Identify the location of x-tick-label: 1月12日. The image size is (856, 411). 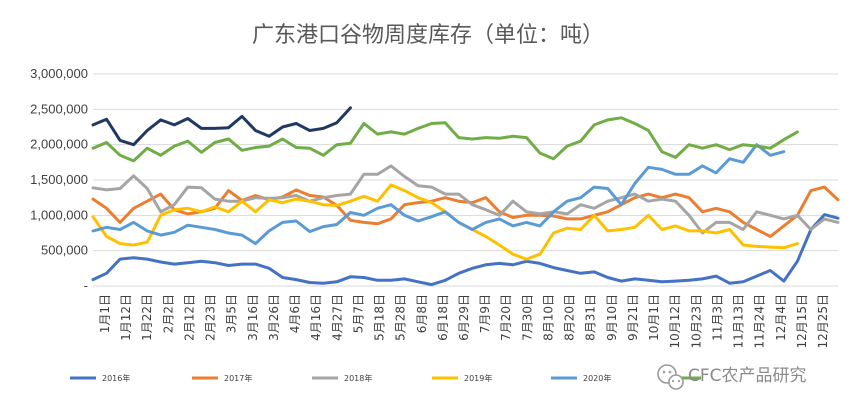
(126, 317).